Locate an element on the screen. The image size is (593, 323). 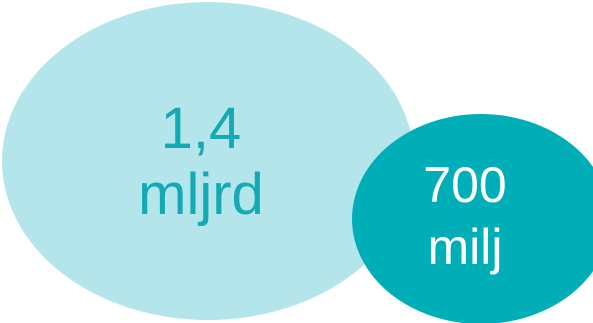
large-bubble-value: 1,4 is located at coordinates (201, 128).